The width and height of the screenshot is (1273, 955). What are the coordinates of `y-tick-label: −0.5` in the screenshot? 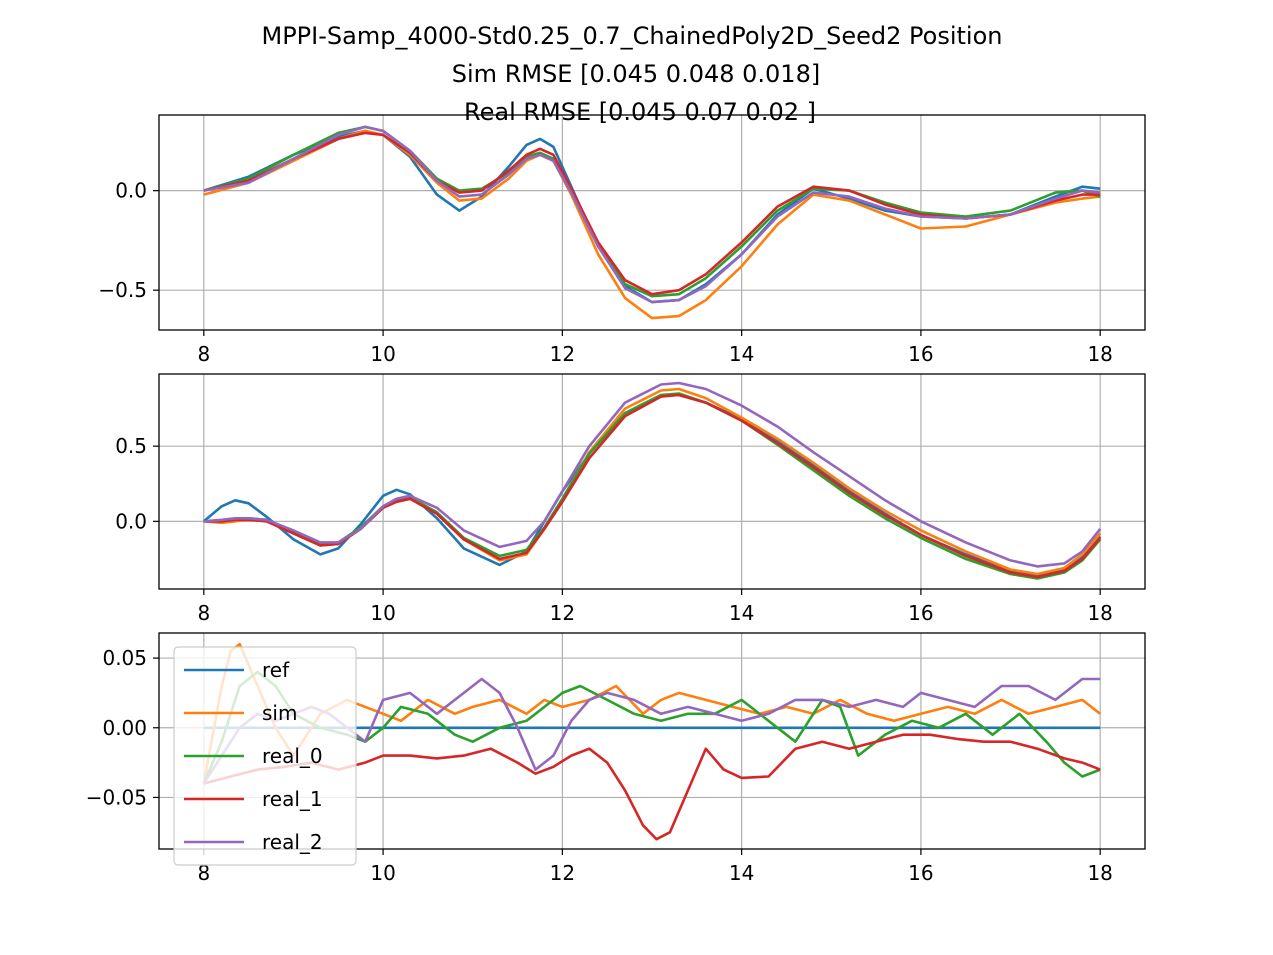 It's located at (122, 290).